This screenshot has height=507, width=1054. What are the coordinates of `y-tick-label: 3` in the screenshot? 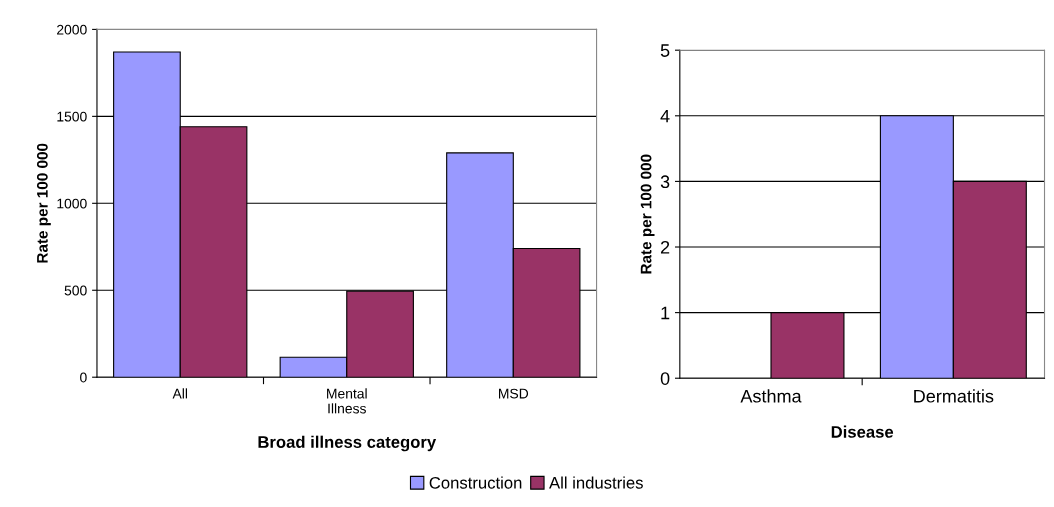 It's located at (665, 182).